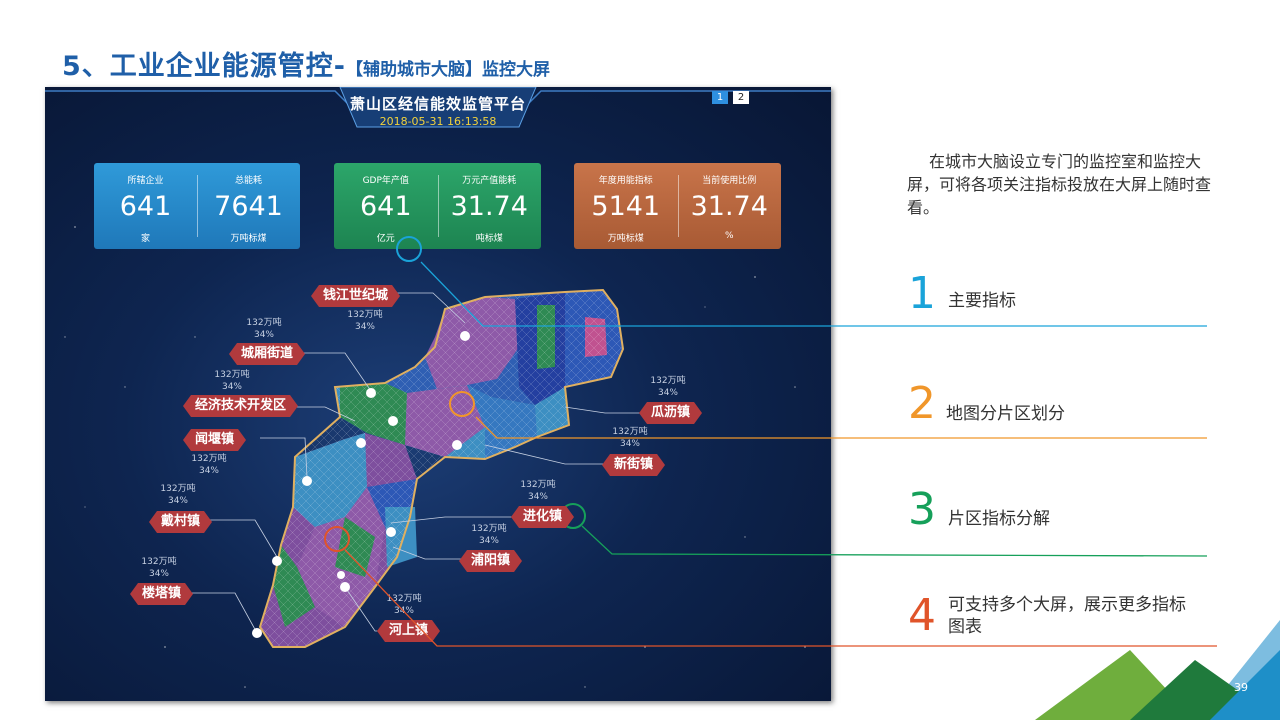 The height and width of the screenshot is (720, 1280). What do you see at coordinates (180, 522) in the screenshot?
I see `district-tag-daicun: 戴村镇` at bounding box center [180, 522].